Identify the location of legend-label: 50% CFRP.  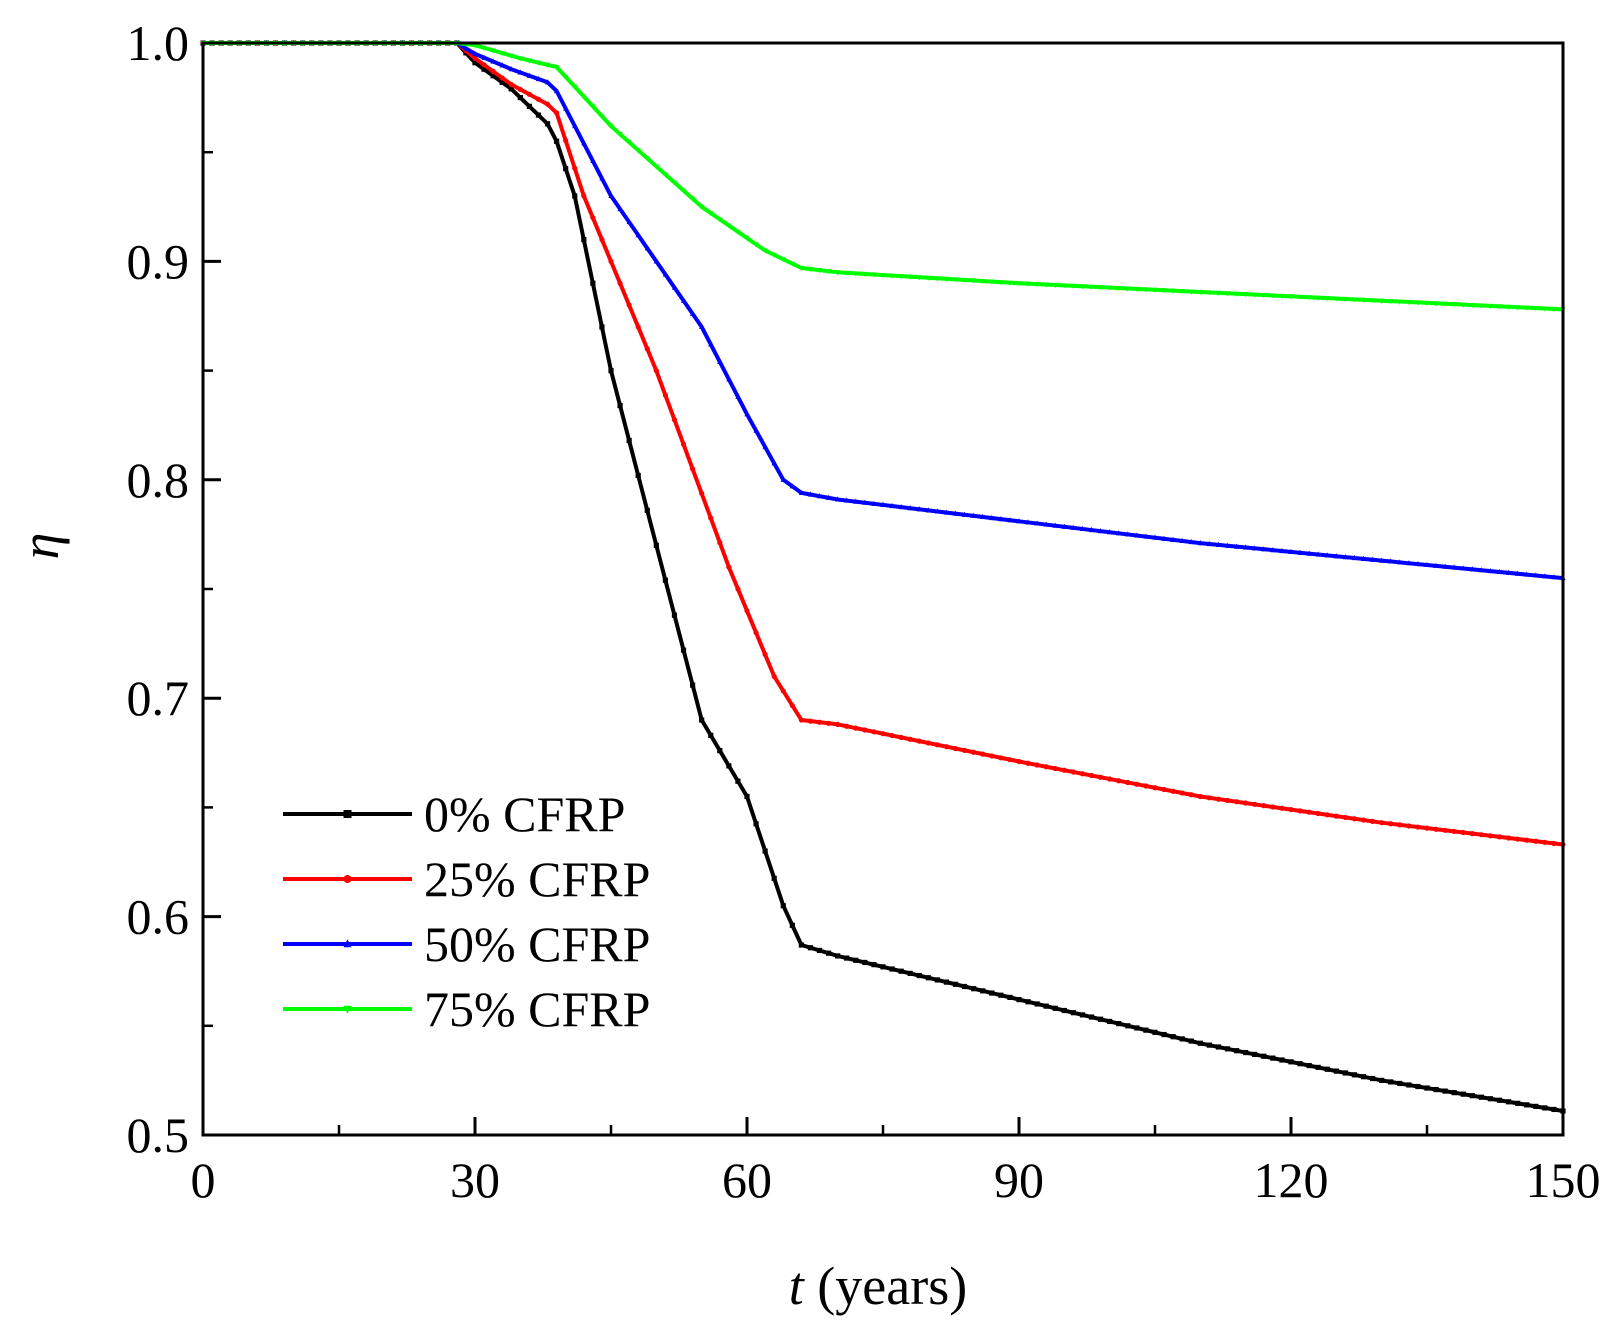
(537, 944).